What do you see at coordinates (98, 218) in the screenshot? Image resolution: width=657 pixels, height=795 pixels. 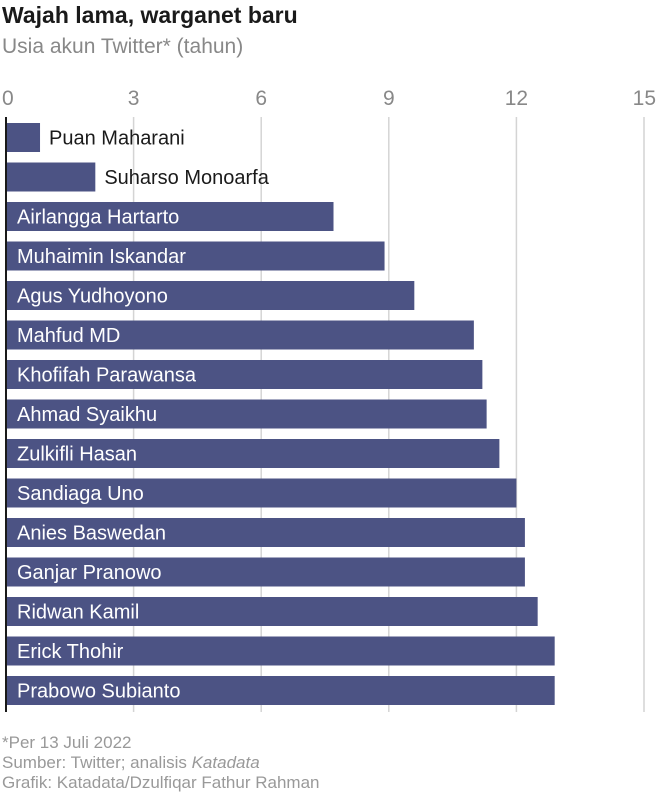 I see `bar-label: Airlangga Hartarto` at bounding box center [98, 218].